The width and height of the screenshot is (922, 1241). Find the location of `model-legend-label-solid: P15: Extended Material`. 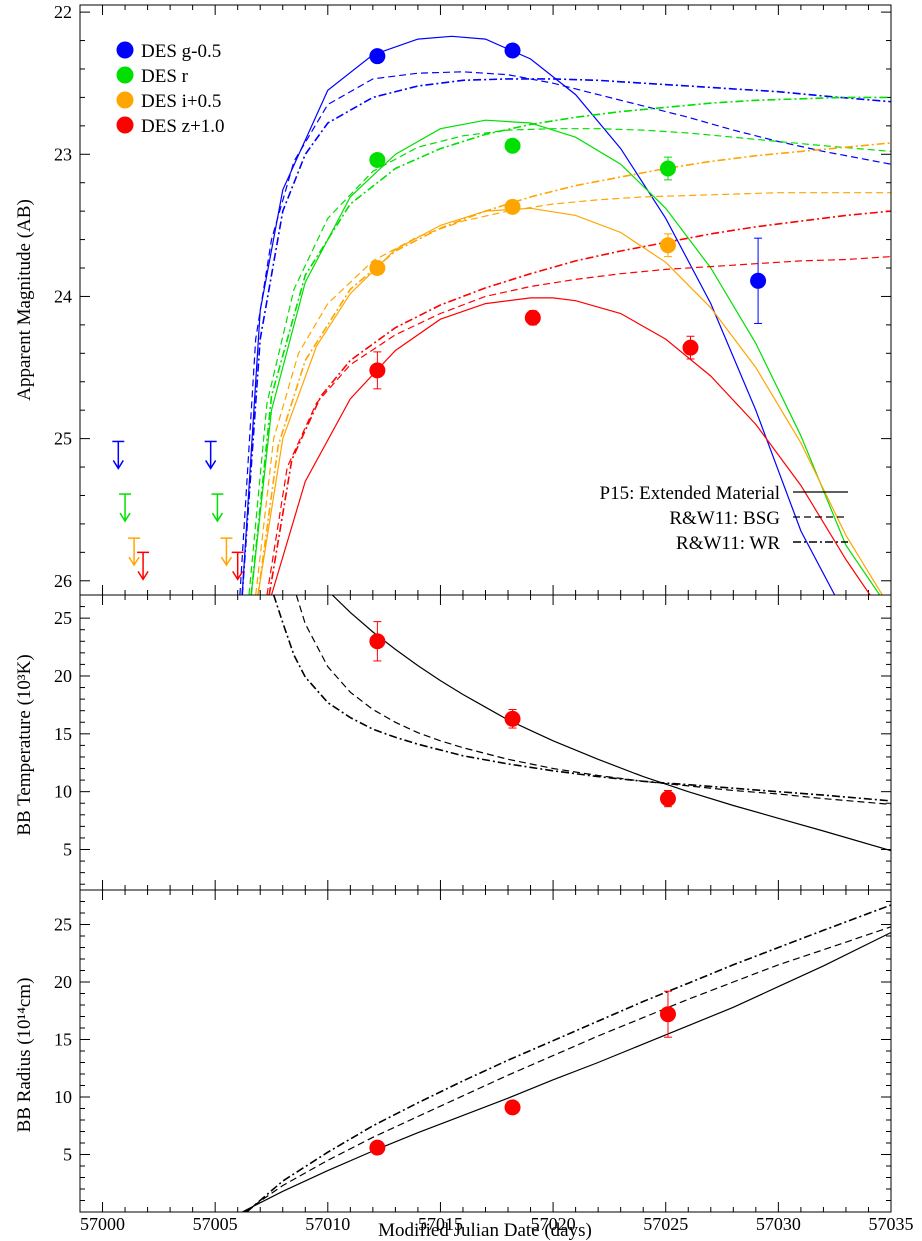

model-legend-label-solid: P15: Extended Material is located at coordinates (690, 493).